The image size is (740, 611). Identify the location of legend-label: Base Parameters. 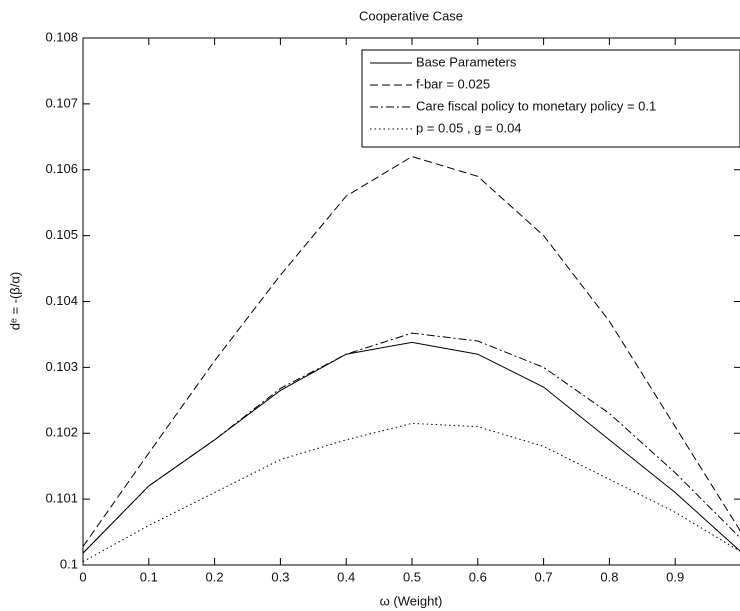
(466, 61).